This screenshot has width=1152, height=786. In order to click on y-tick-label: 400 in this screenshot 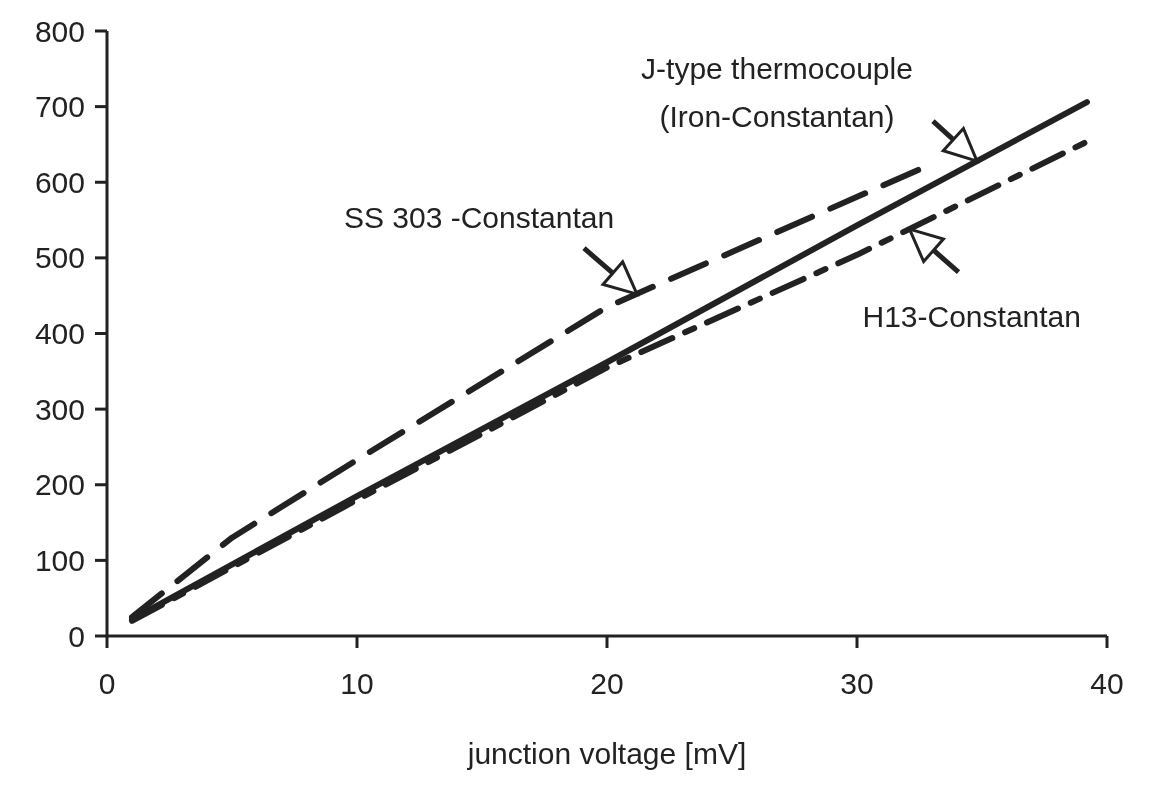, I will do `click(59, 333)`.